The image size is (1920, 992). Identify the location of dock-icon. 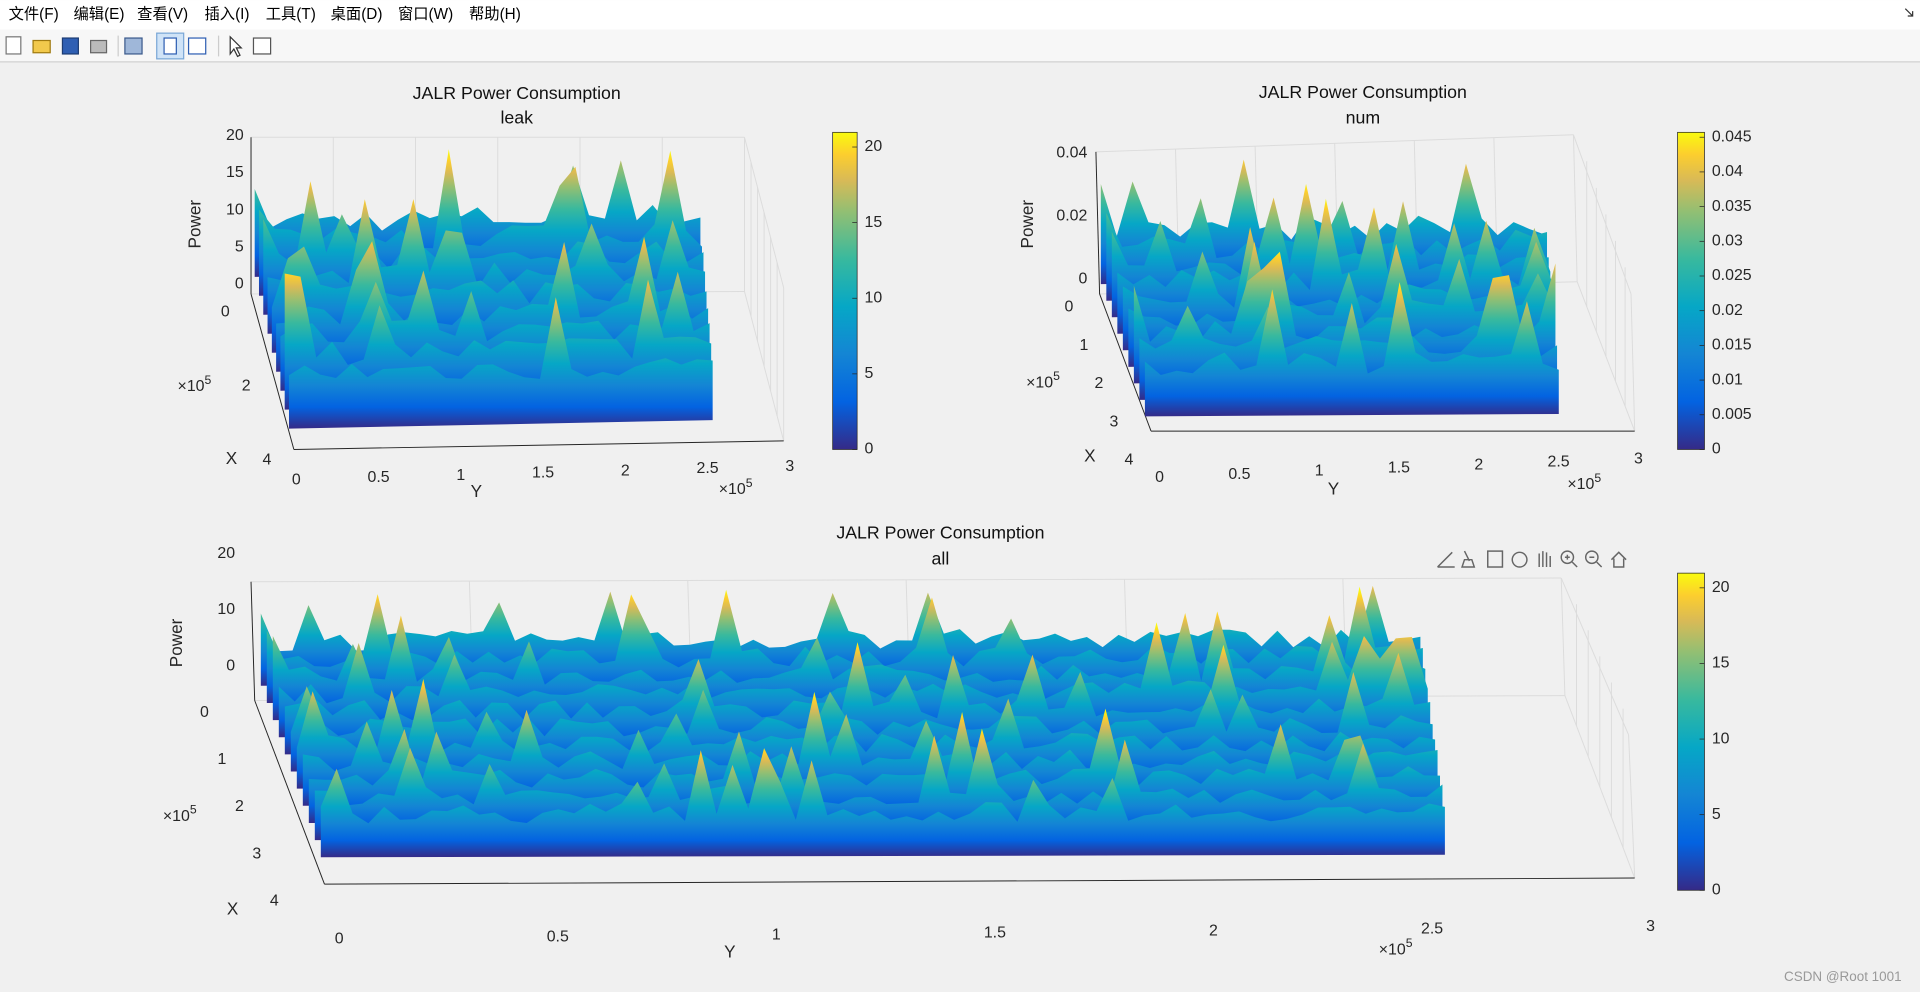
(262, 46).